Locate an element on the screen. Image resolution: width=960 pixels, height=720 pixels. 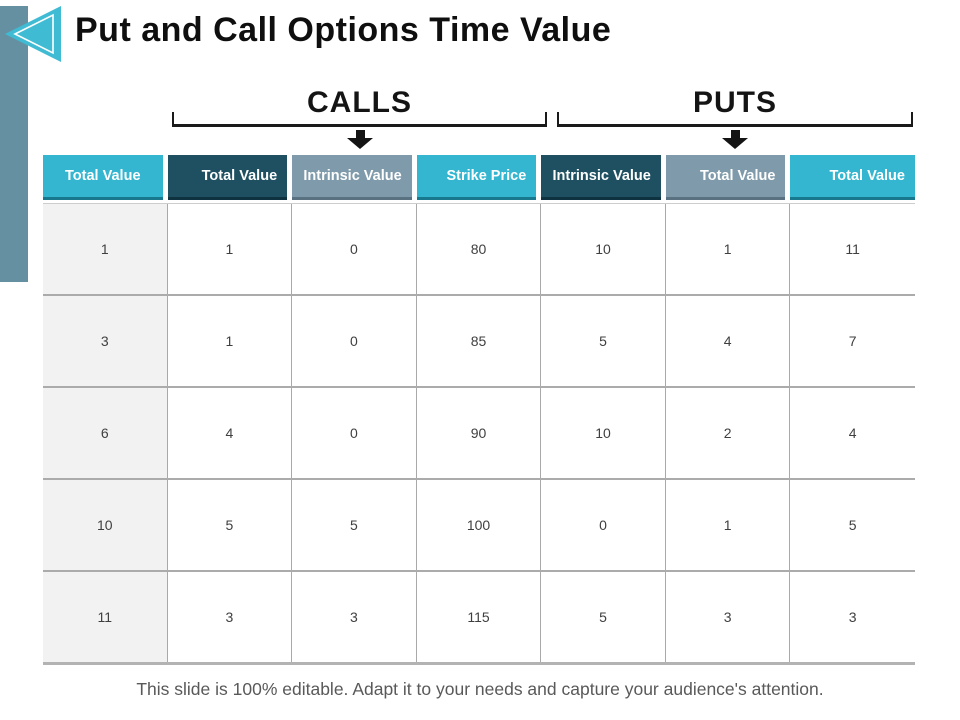
header-cell-2: Intrinsic Value is located at coordinates (352, 177).